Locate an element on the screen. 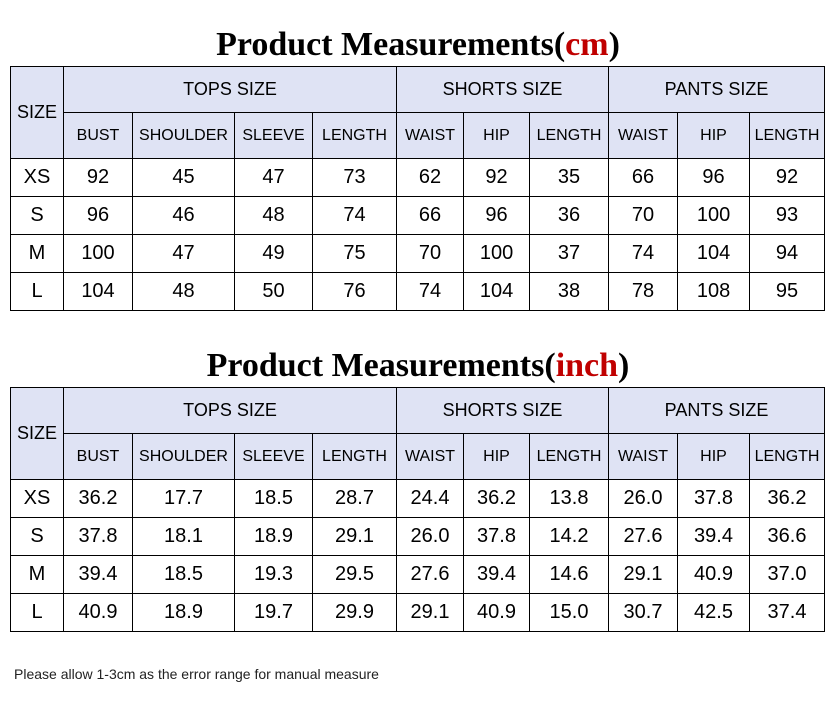 The width and height of the screenshot is (836, 701). value-cell: 50 is located at coordinates (273, 291).